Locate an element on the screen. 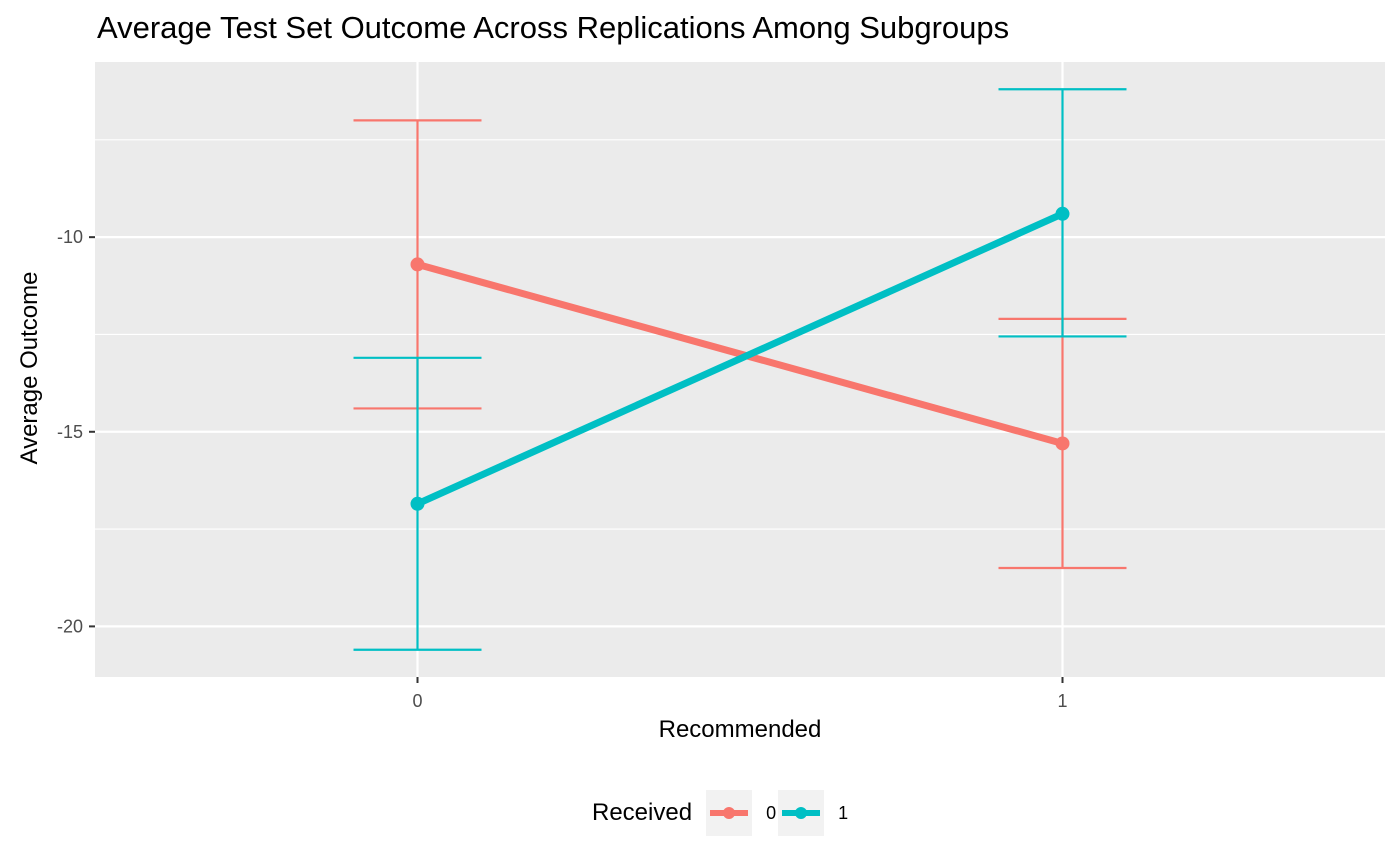 This screenshot has width=1400, height=865. legend-title: Received is located at coordinates (642, 812).